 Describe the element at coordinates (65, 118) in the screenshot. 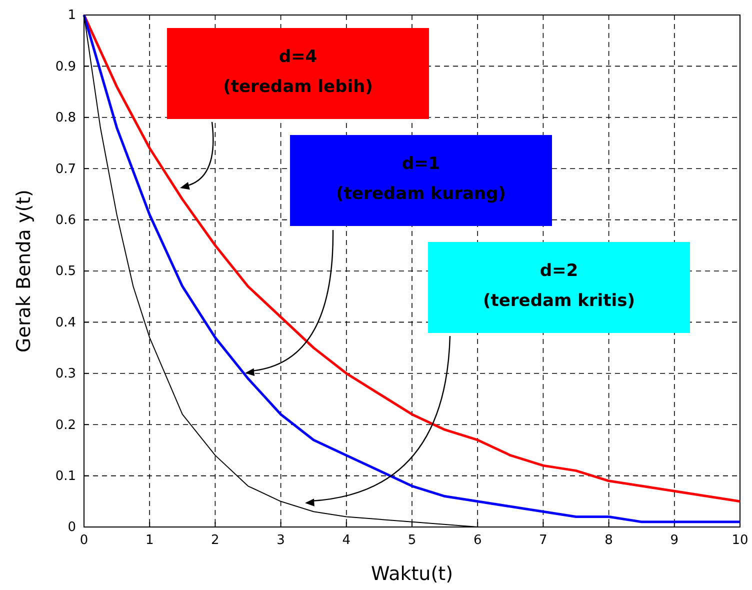

I see `y-tick-label: 0.8` at that location.